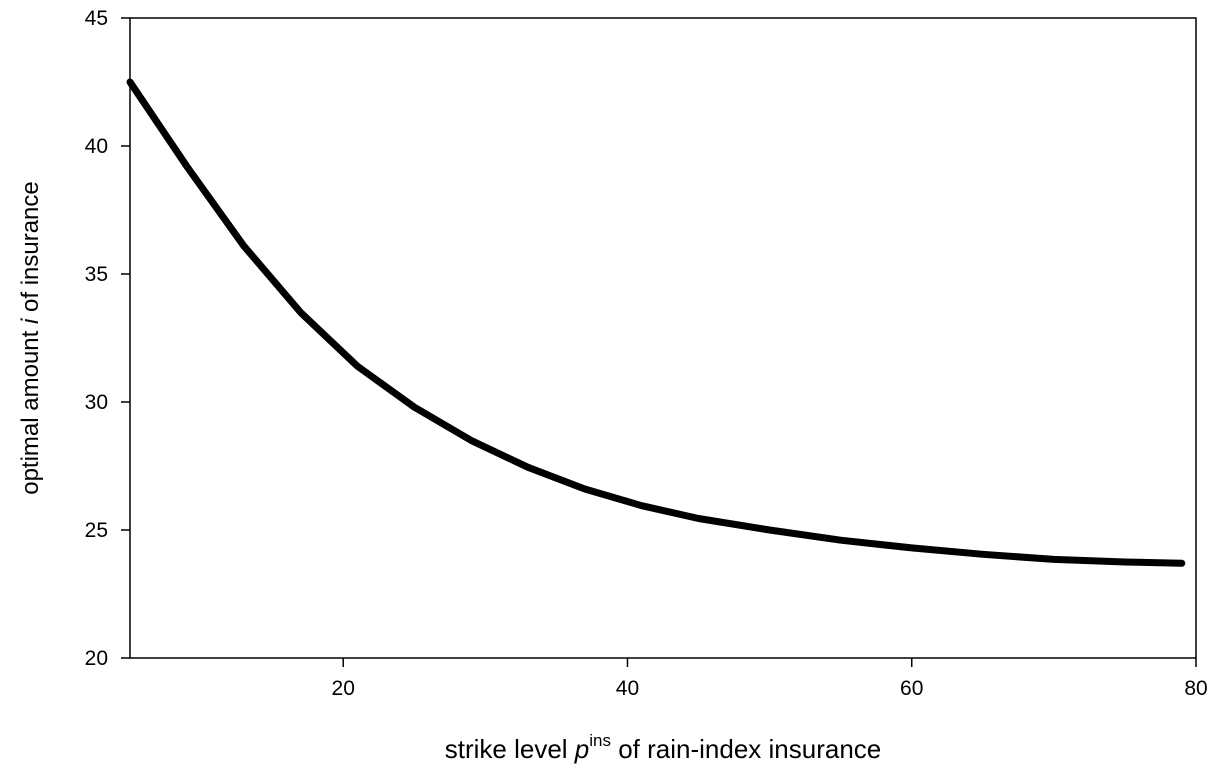 This screenshot has height=771, width=1222. Describe the element at coordinates (510, 749) in the screenshot. I see `x-axis-title-pre: strike level` at that location.